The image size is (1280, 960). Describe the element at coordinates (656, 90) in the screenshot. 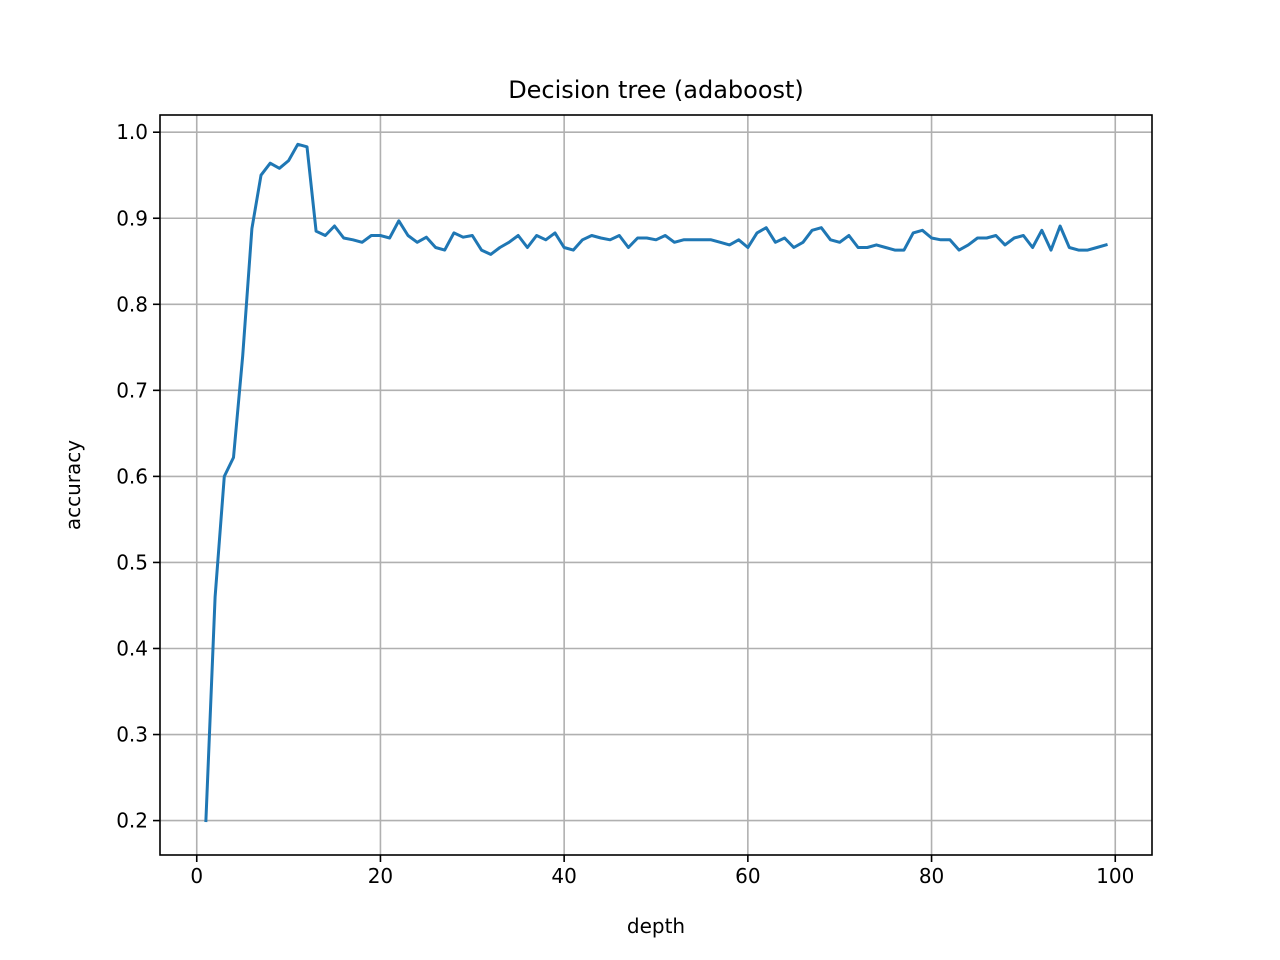

I see `chart-title: Decision tree (adaboost)` at that location.